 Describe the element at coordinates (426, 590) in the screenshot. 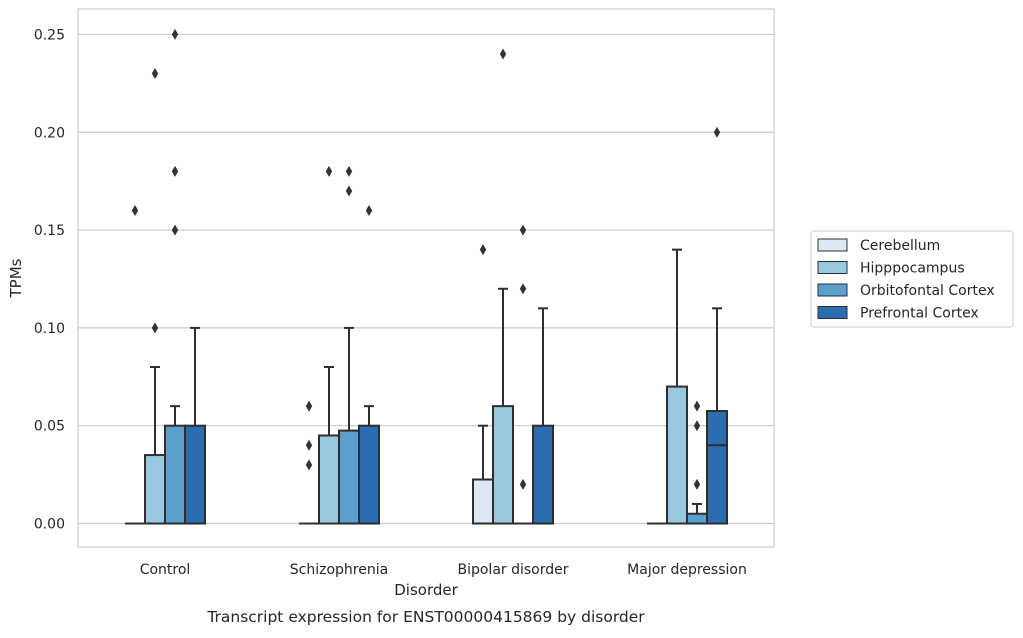

I see `x-axis-label: Disorder` at that location.